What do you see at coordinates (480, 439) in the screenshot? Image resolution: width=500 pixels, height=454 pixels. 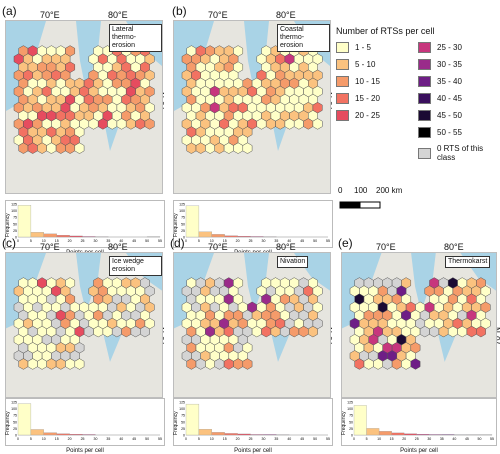 I see `hist-xtick-label: 50` at bounding box center [480, 439].